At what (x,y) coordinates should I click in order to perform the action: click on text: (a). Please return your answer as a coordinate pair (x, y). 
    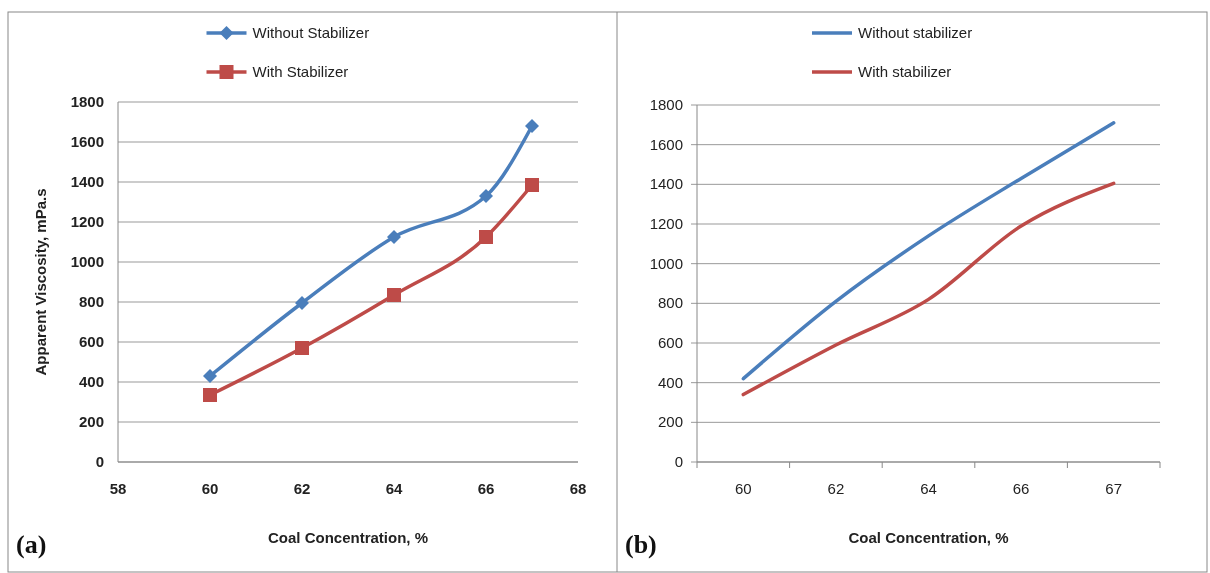
    Looking at the image, I should click on (31, 544).